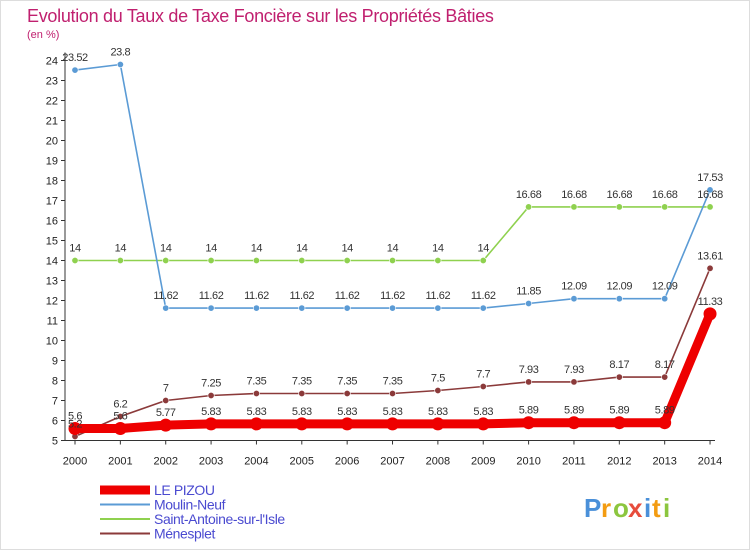  I want to click on legend-entry: Moulin-Neuf, so click(190, 505).